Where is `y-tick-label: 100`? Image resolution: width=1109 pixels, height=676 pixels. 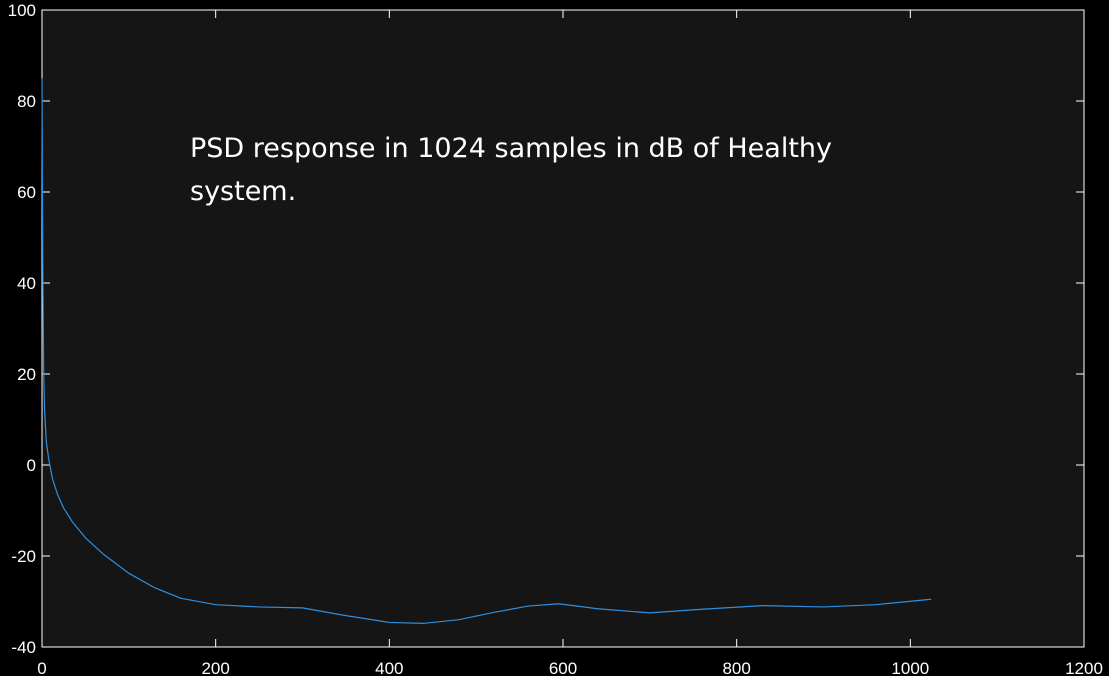
y-tick-label: 100 is located at coordinates (22, 10).